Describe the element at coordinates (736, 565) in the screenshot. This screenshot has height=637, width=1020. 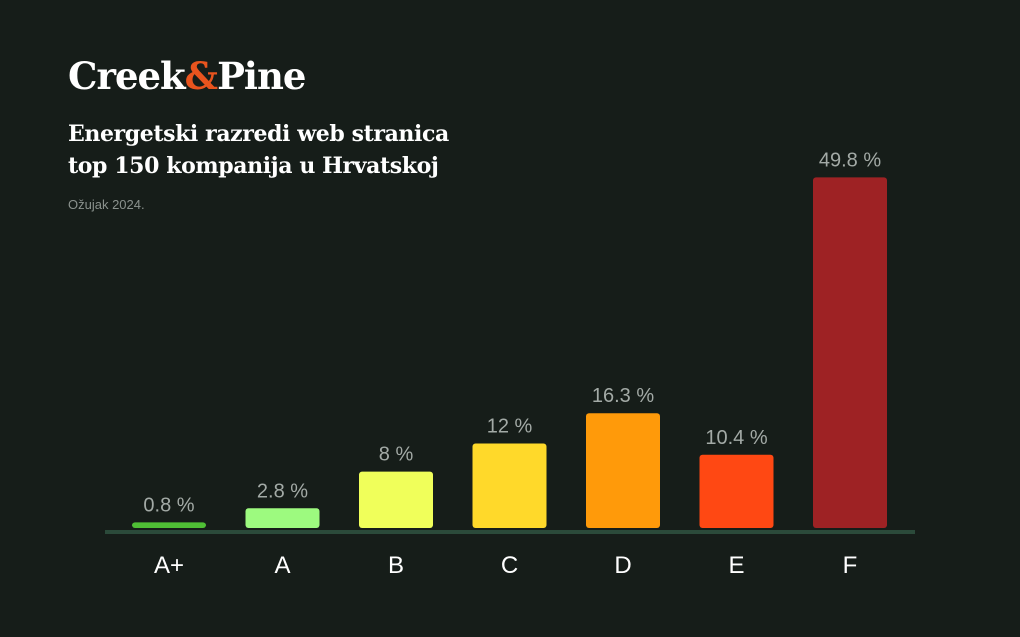
I see `x-tick-label: E` at that location.